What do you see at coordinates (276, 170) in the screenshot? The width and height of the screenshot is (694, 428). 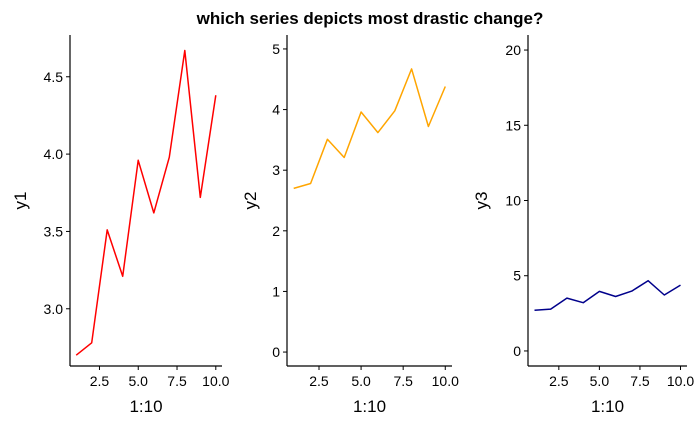 I see `y-tick-label: 3` at bounding box center [276, 170].